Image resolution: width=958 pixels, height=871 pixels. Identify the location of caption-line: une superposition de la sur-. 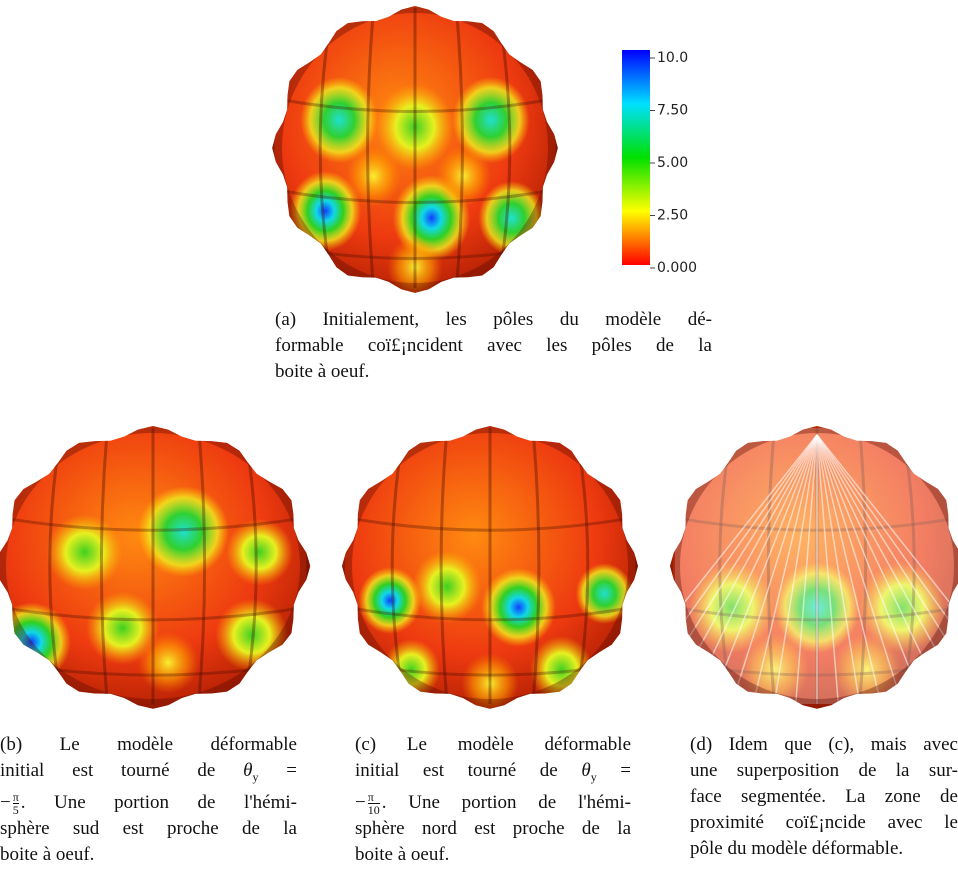
(824, 771).